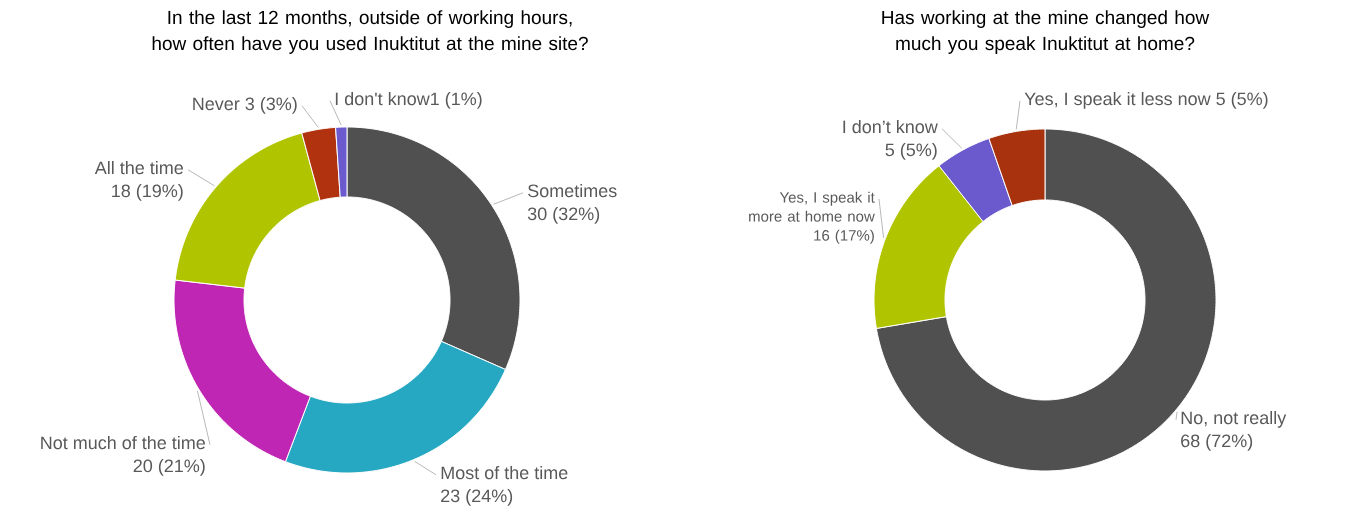  Describe the element at coordinates (572, 190) in the screenshot. I see `slice-label: Sometimes` at that location.